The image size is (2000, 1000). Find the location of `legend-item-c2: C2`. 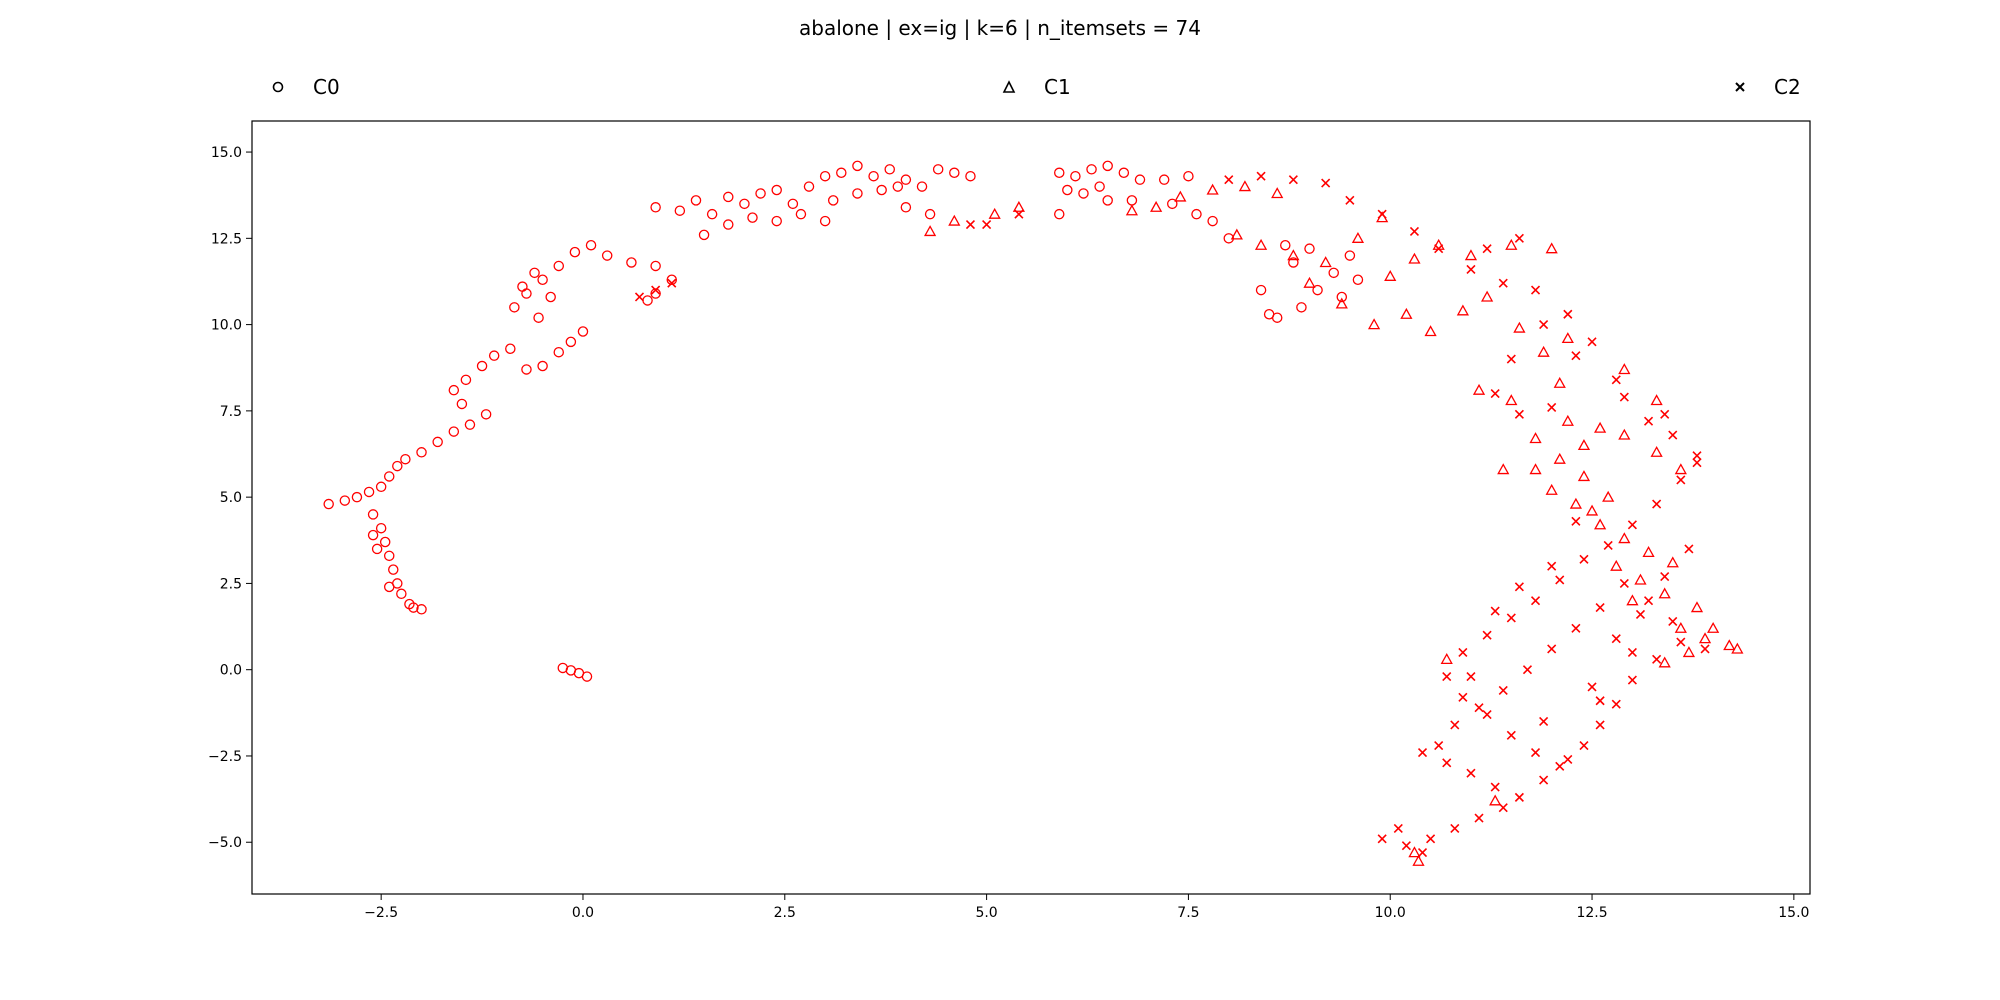

legend-item-c2: C2 is located at coordinates (1768, 87).